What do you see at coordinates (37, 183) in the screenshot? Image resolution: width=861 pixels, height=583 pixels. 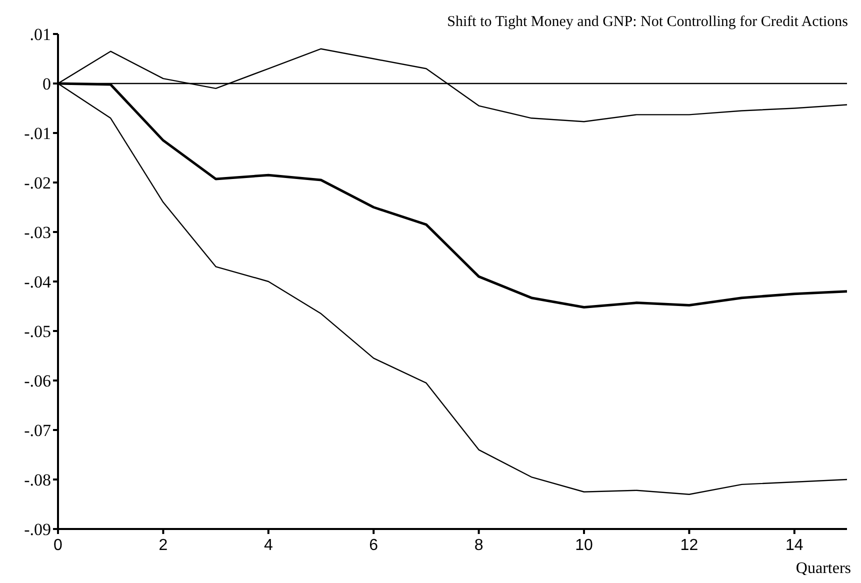 I see `y-tick-label: -.02` at bounding box center [37, 183].